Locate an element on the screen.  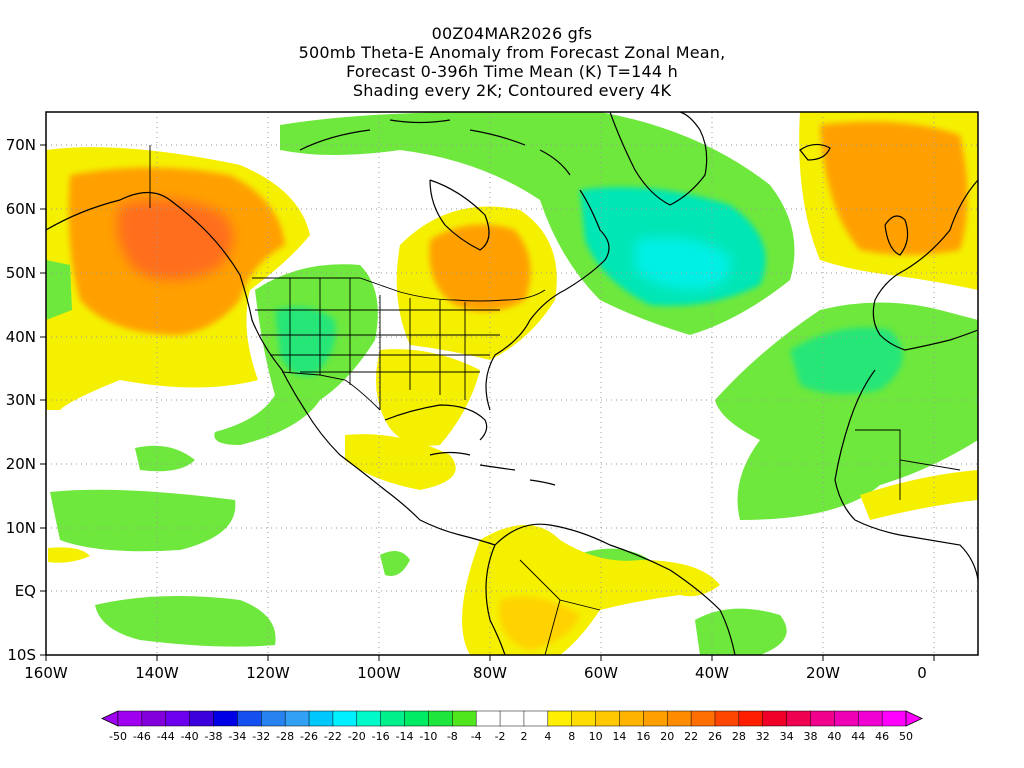
coast-south-america is located at coordinates (615, 589).